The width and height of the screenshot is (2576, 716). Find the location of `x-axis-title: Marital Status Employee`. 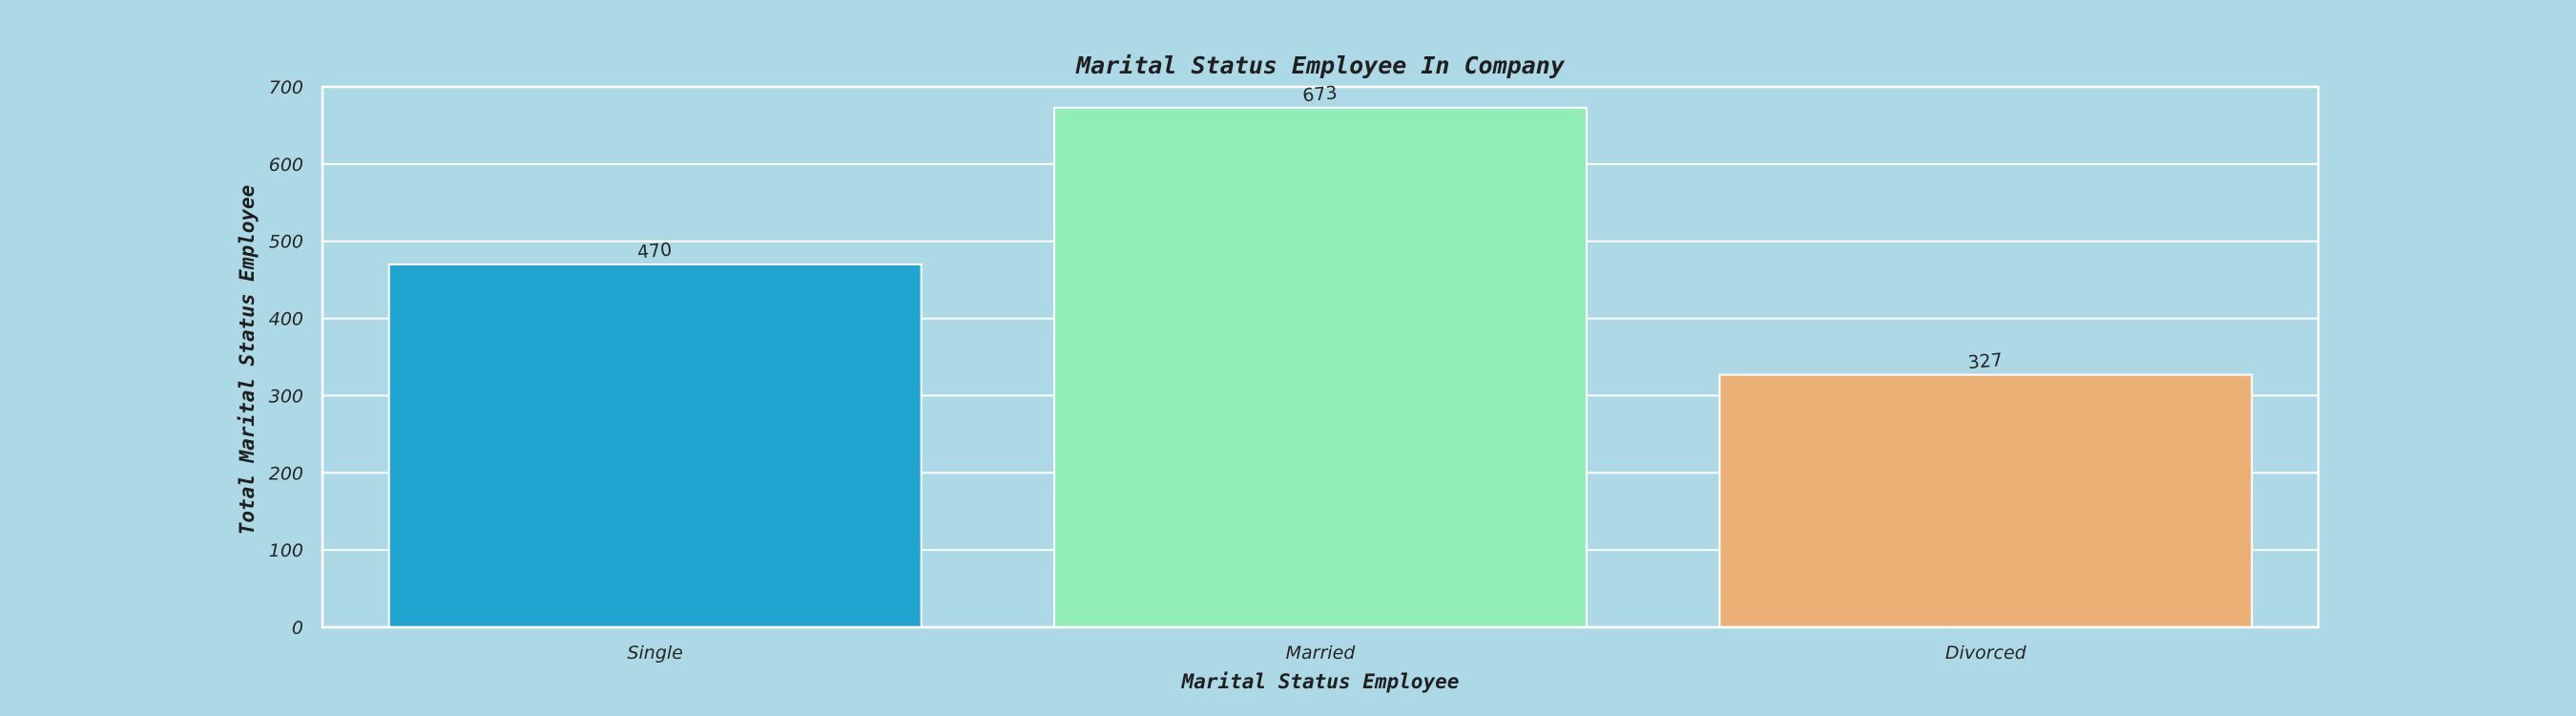

x-axis-title: Marital Status Employee is located at coordinates (1320, 681).